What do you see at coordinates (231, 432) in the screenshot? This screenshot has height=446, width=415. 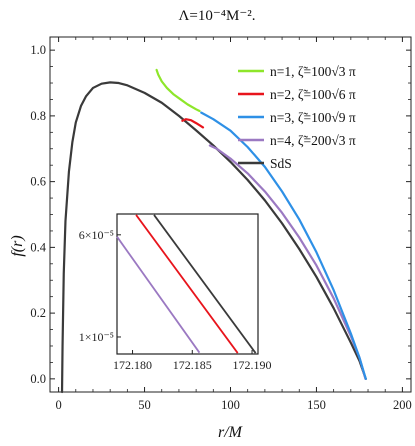 I see `x-axis-label: r/M` at bounding box center [231, 432].